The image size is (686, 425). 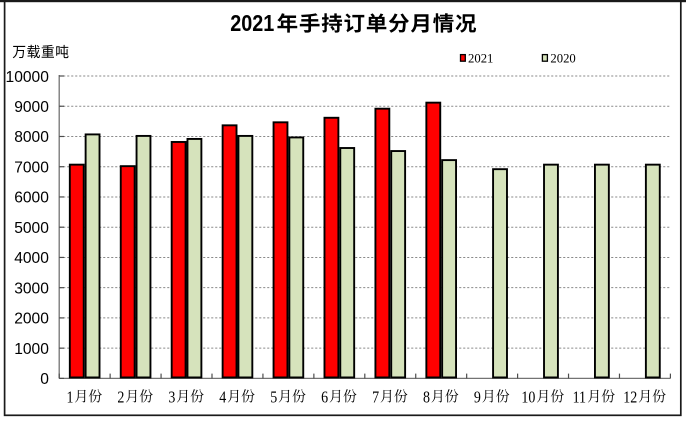 I want to click on svg-text: 8, so click(x=426, y=397).